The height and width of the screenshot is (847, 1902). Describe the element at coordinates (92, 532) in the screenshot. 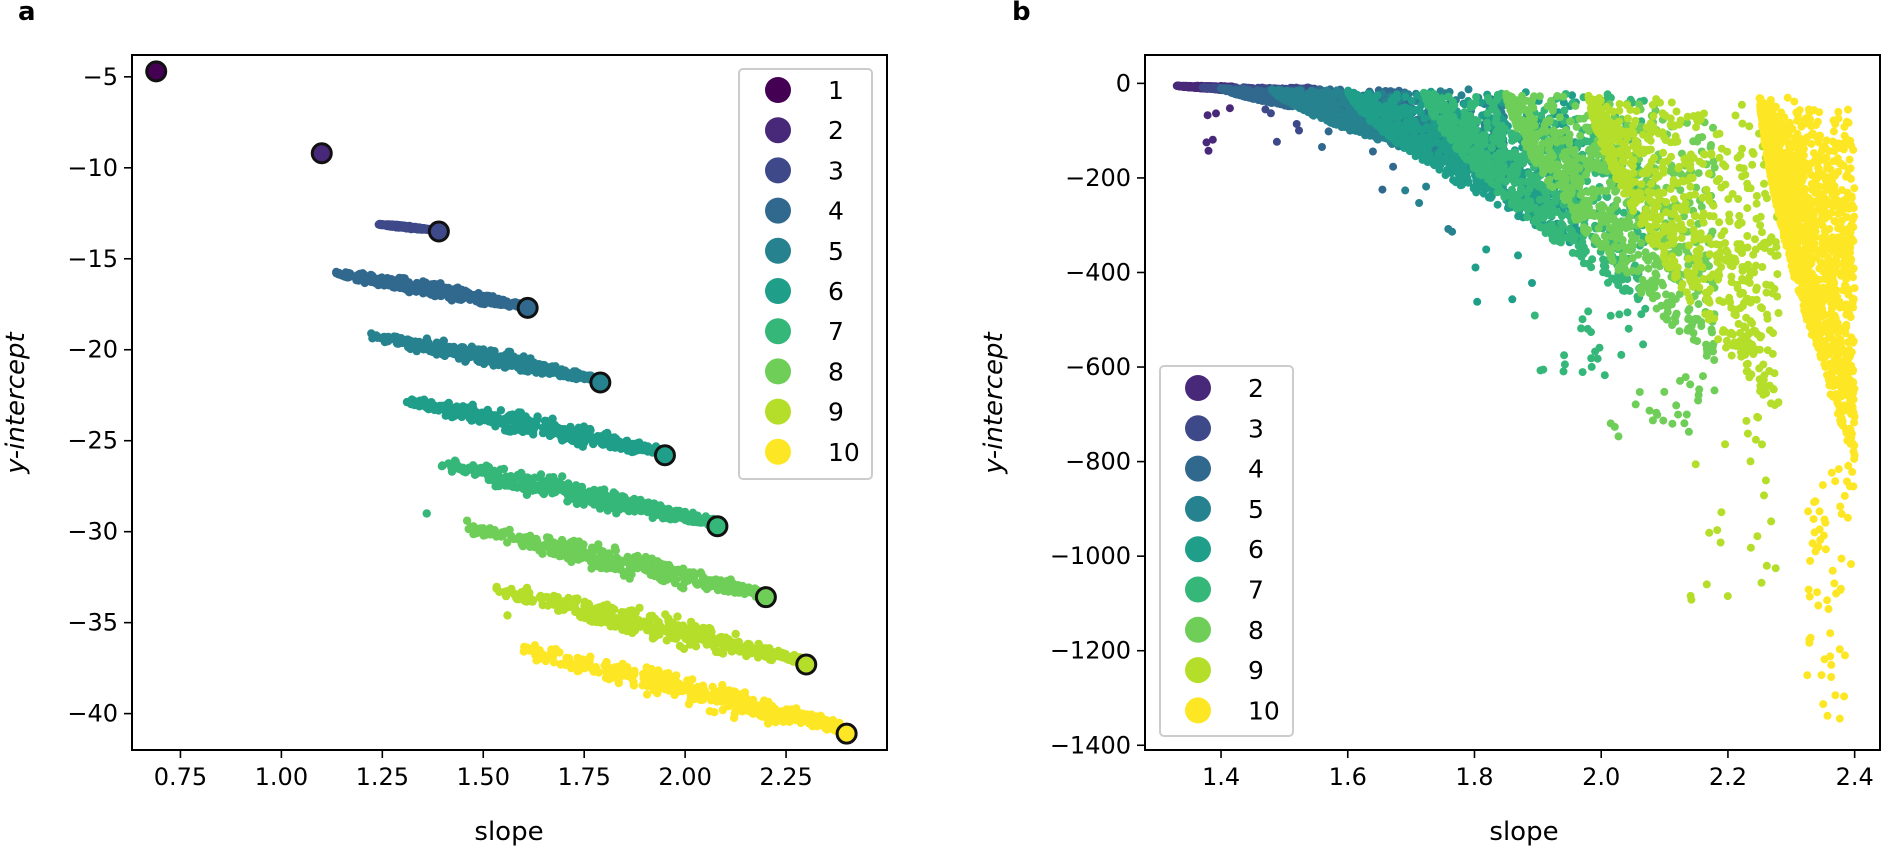

I see `panel-a-y-tick-label: −30` at that location.